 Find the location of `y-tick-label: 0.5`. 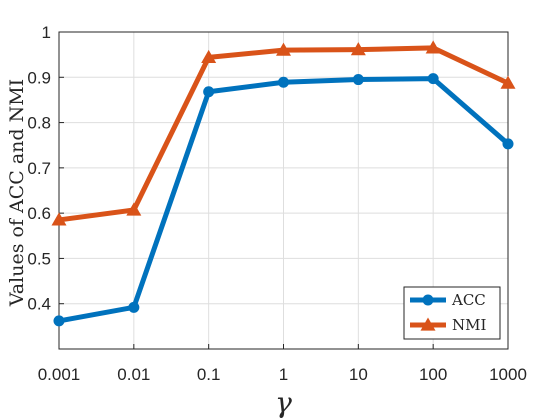

y-tick-label: 0.5 is located at coordinates (39, 258).